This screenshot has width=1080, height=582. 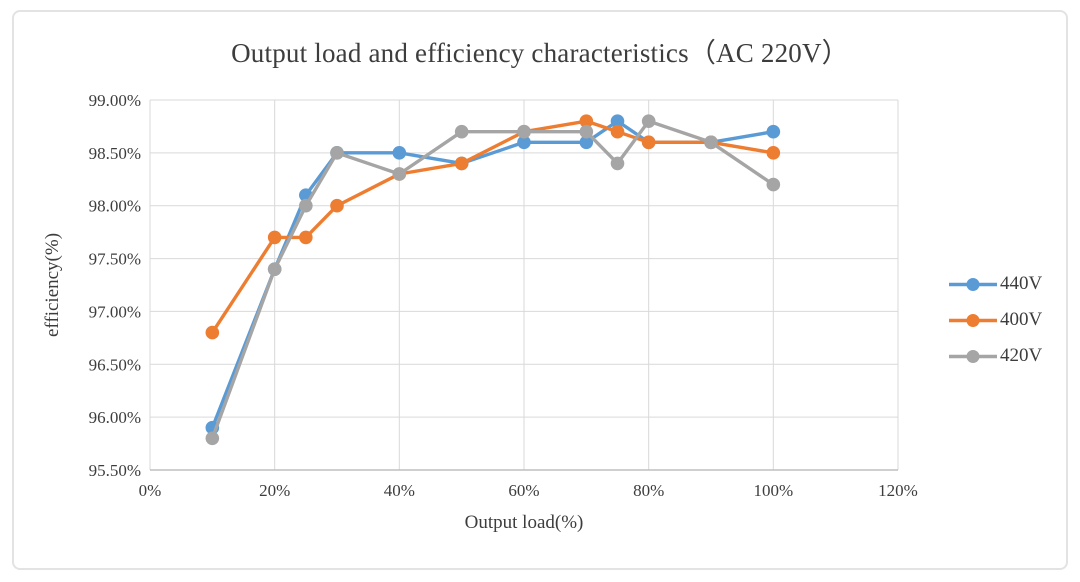 What do you see at coordinates (524, 522) in the screenshot?
I see `x-axis-title: Output load(%)` at bounding box center [524, 522].